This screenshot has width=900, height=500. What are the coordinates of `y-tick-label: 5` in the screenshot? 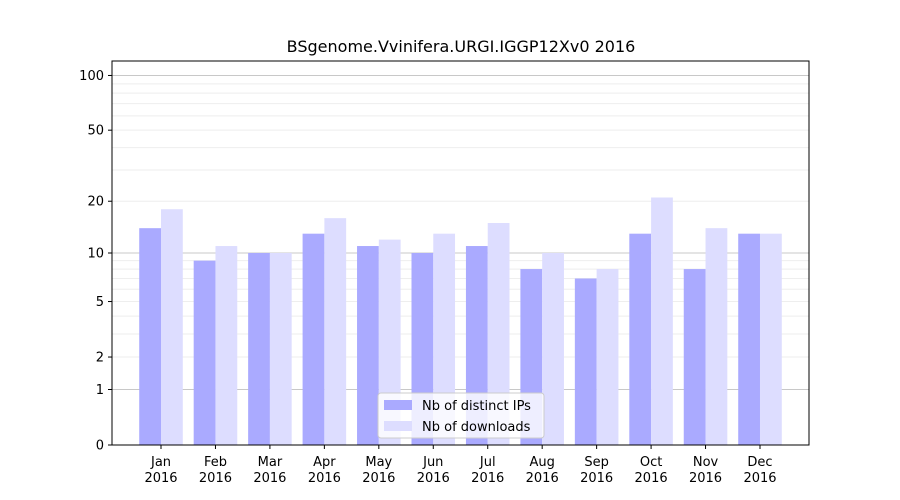 It's located at (100, 302).